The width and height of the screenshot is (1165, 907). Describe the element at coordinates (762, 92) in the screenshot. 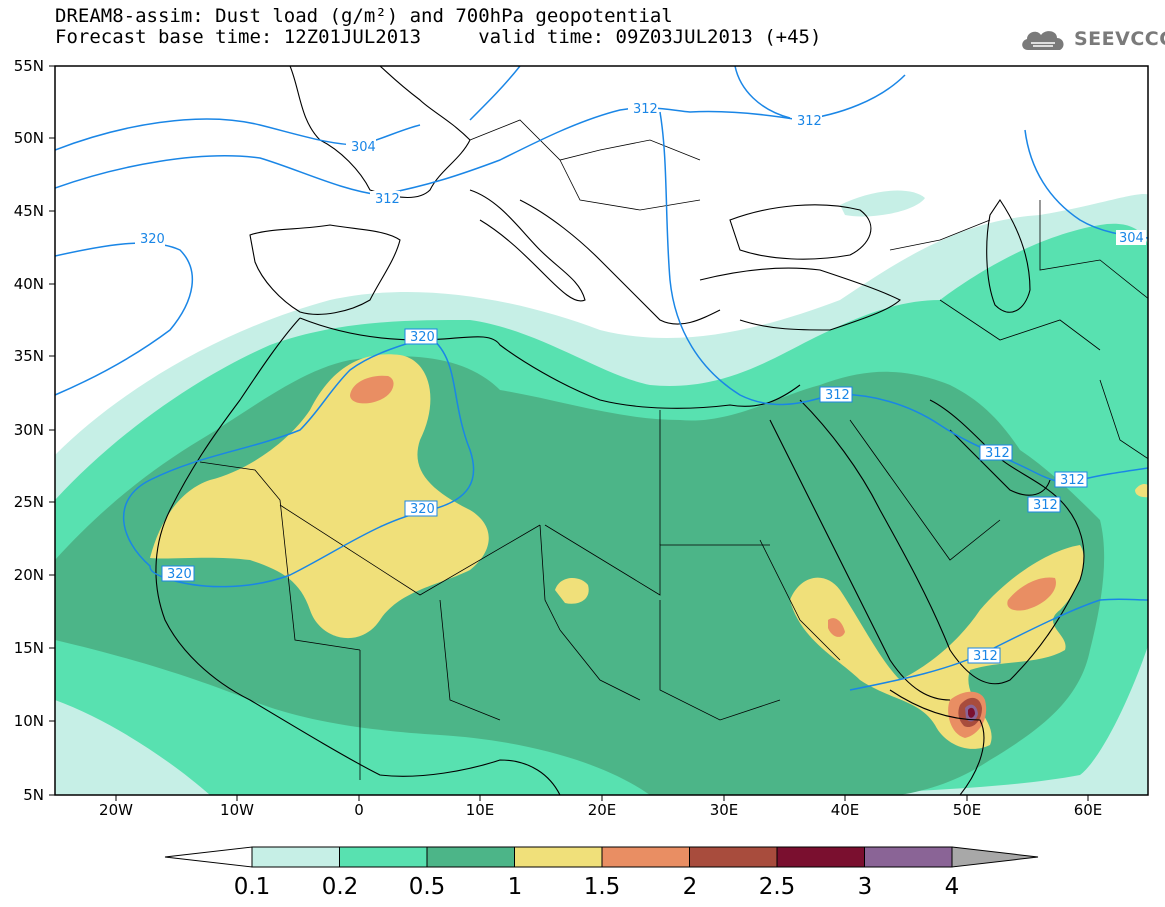

I see `contour-312-east` at that location.